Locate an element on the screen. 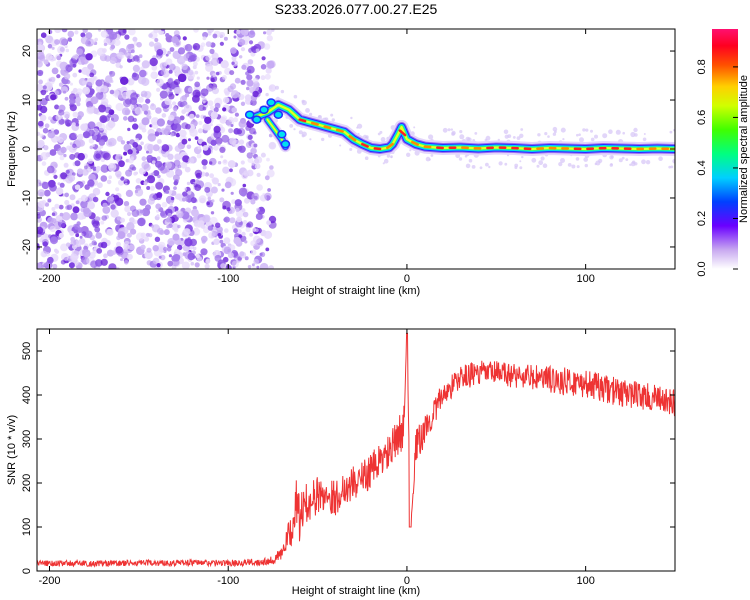  y-tick-label: 10 is located at coordinates (27, 100).